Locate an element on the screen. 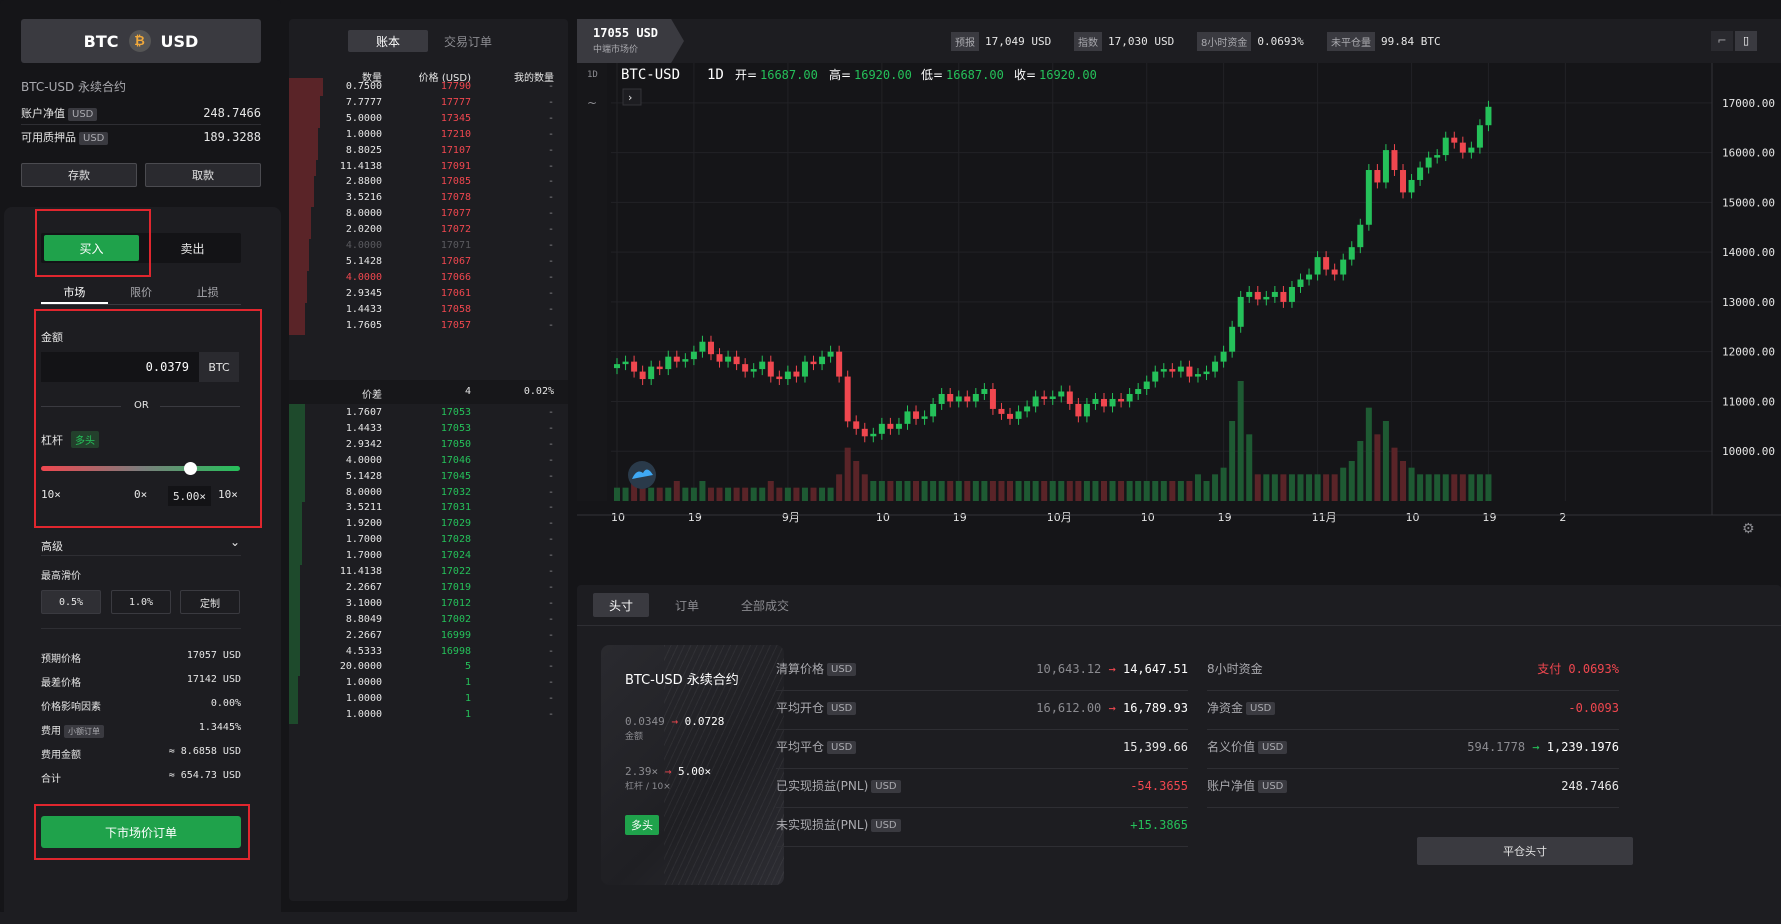 This screenshot has height=924, width=1781. place-market-order-button: 下市场价订单 is located at coordinates (141, 832).